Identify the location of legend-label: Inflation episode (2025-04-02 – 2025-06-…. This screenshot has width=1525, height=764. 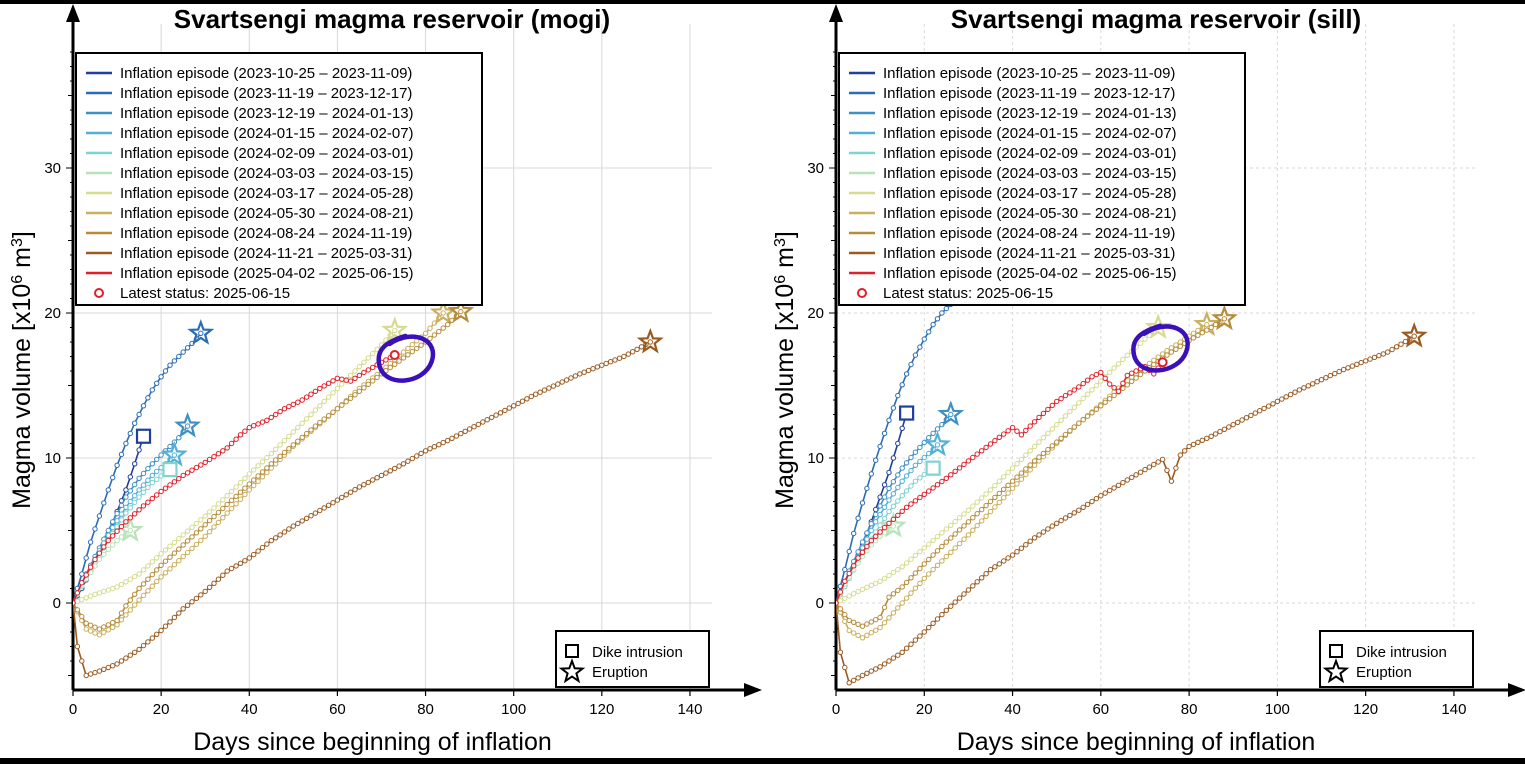
(267, 273).